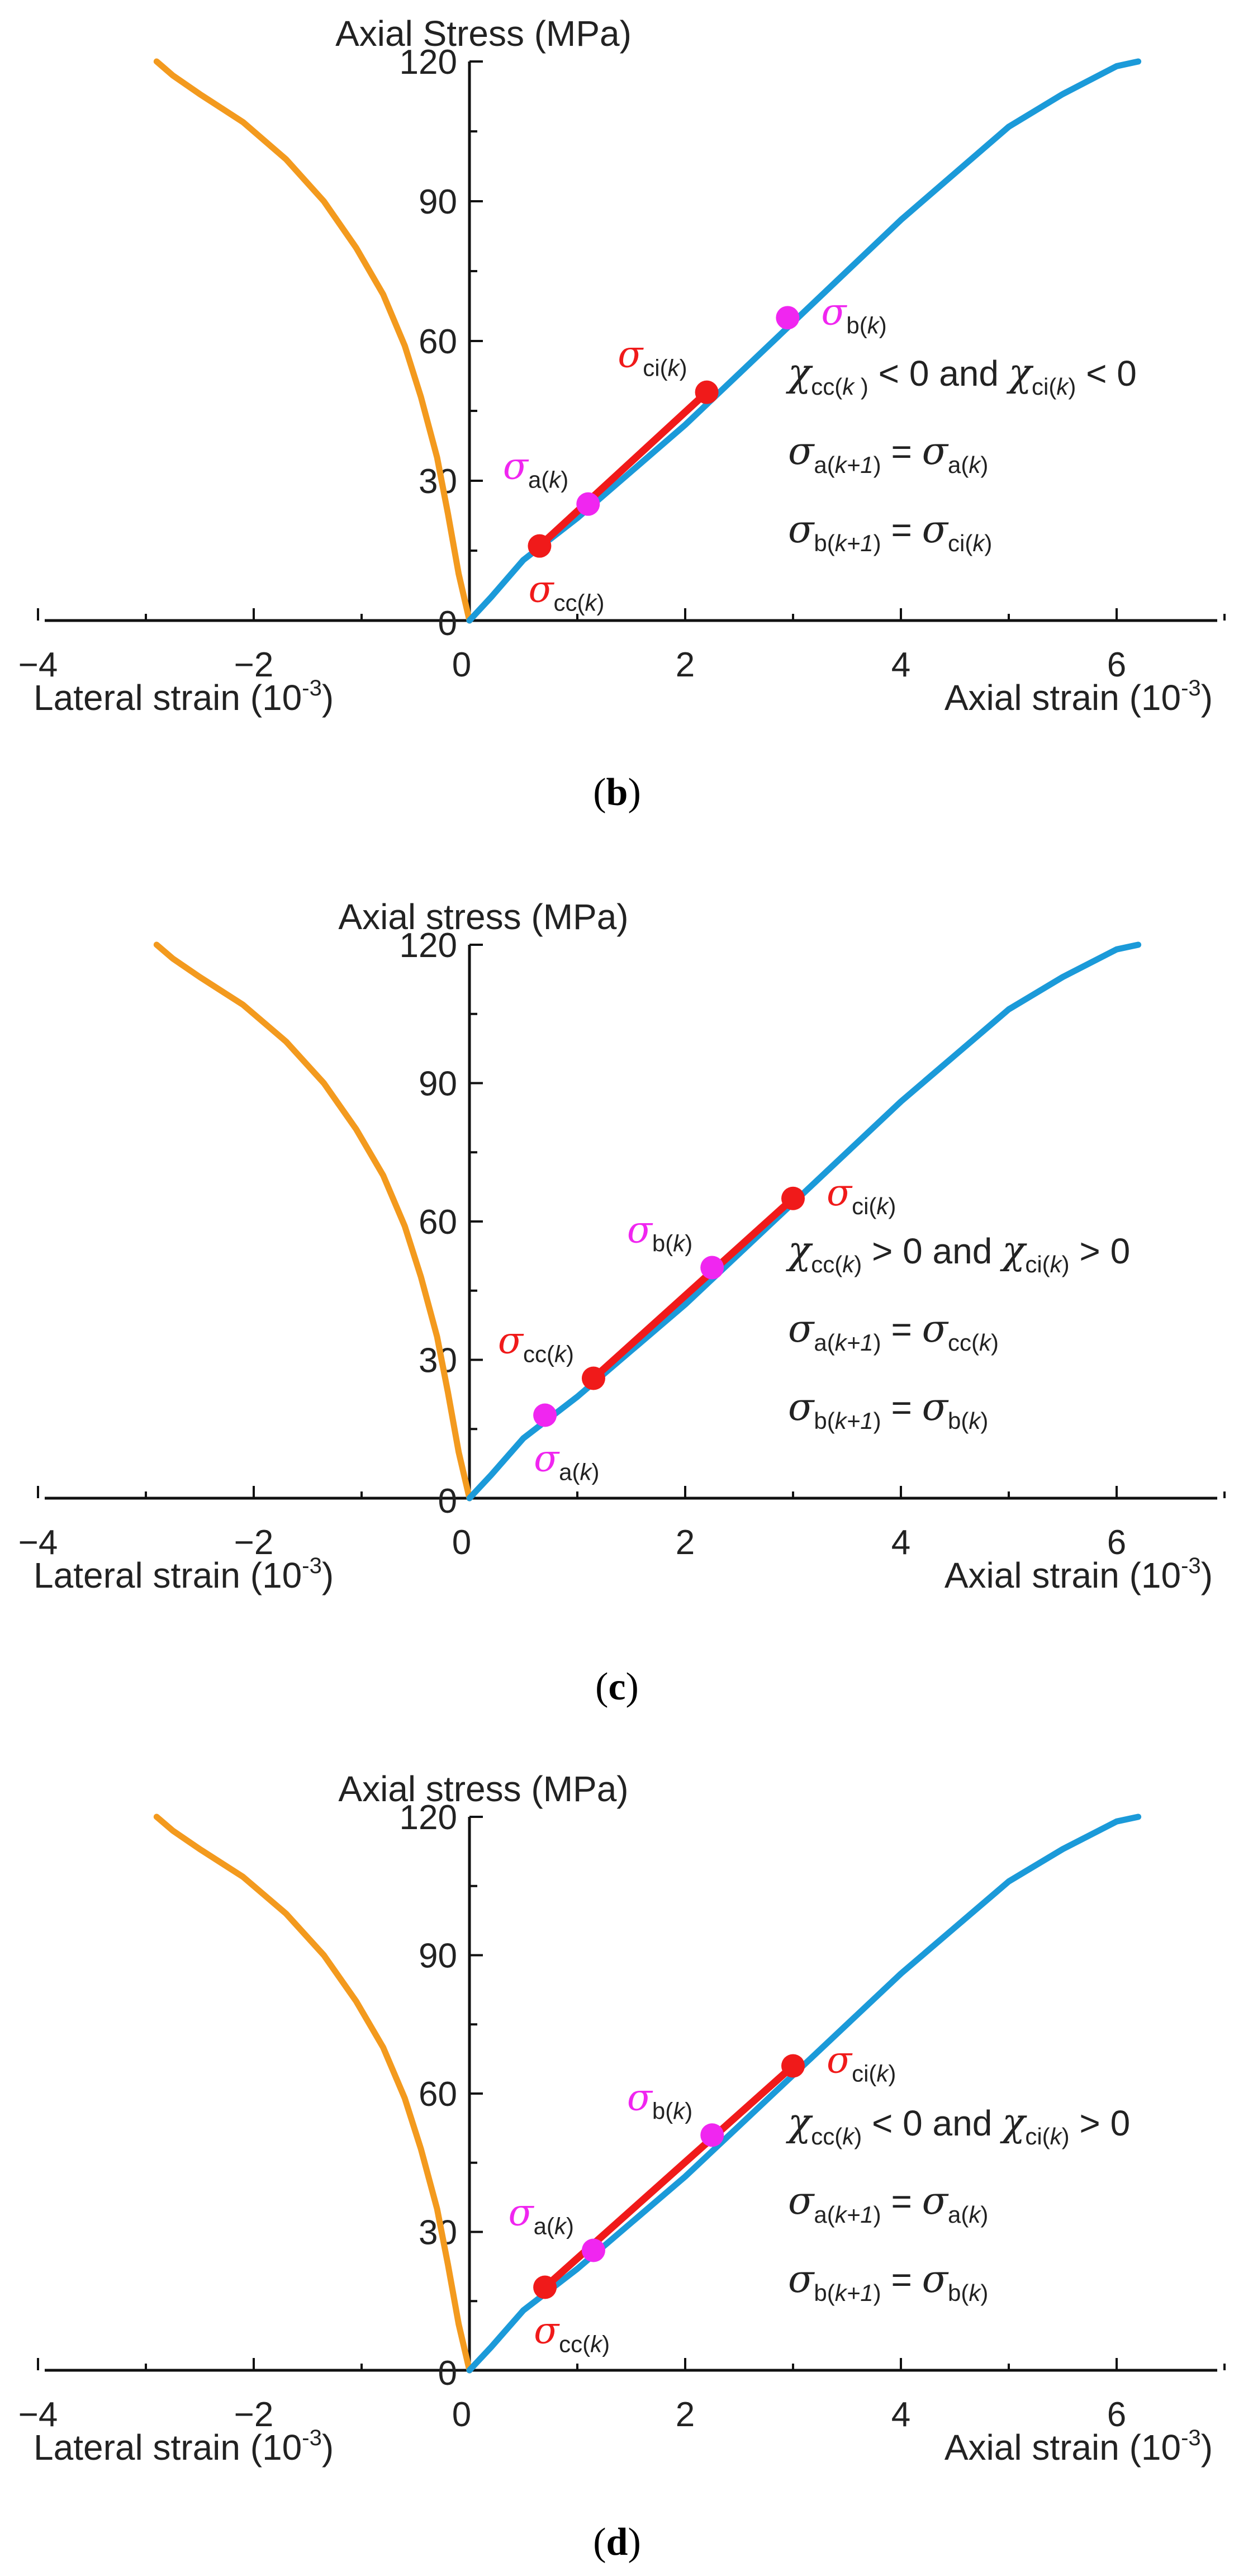 This screenshot has width=1234, height=2576. I want to click on annotation-line-1: χcc(k) > 0 and χci(k) > 0, so click(958, 1253).